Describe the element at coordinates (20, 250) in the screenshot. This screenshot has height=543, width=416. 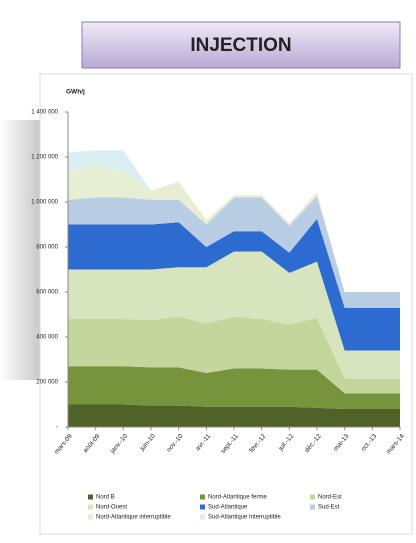
I see `shadow` at that location.